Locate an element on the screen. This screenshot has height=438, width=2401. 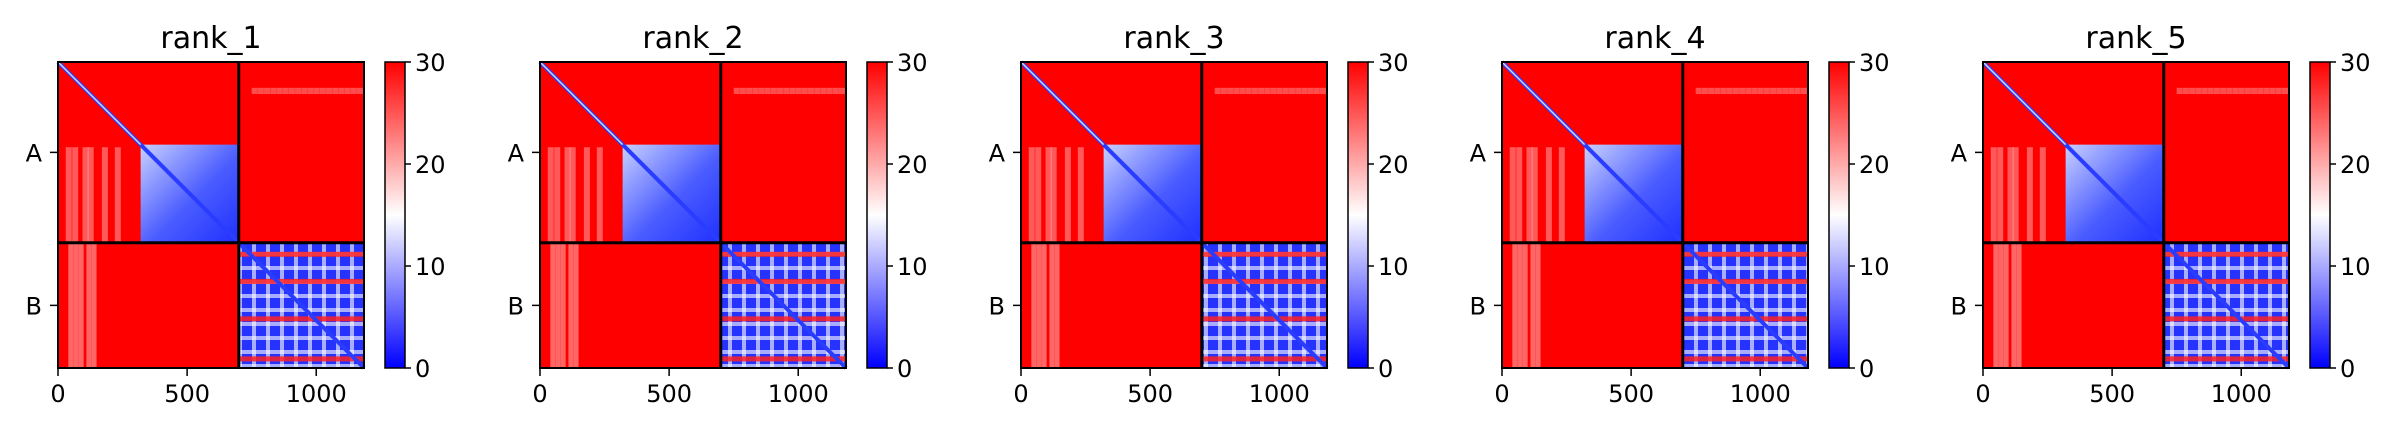
panel-title: rank_1 is located at coordinates (210, 38).